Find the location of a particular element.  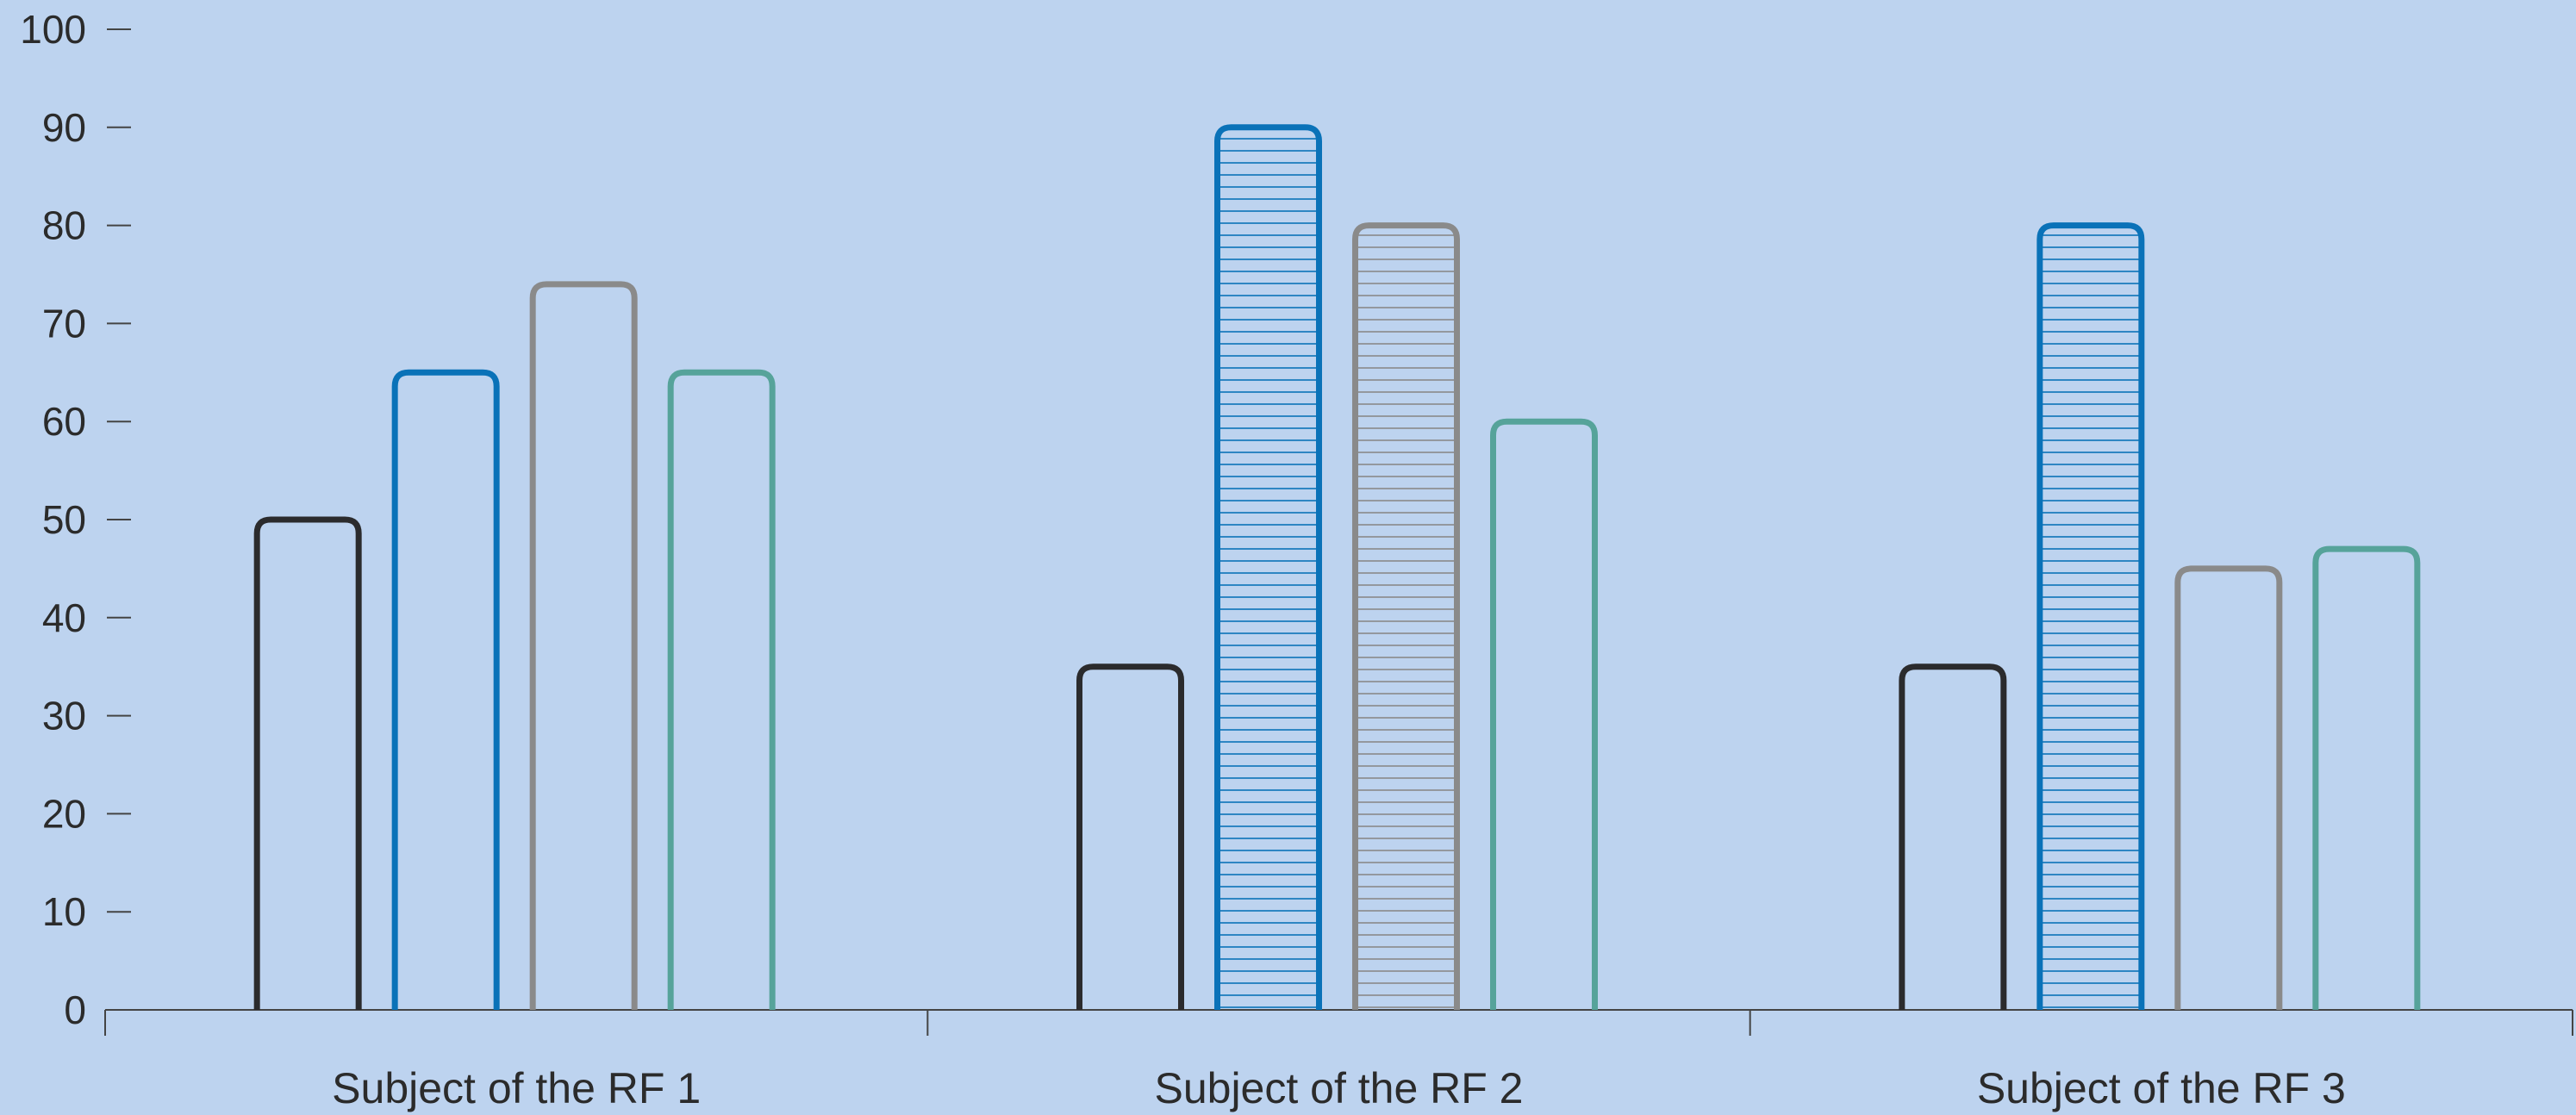

y-tick-label: 50 is located at coordinates (64, 519).